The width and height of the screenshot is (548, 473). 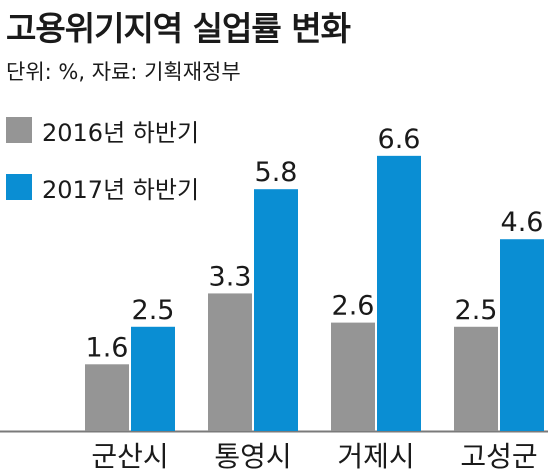 I want to click on data-label-2016-2: 3.3, so click(x=230, y=276).